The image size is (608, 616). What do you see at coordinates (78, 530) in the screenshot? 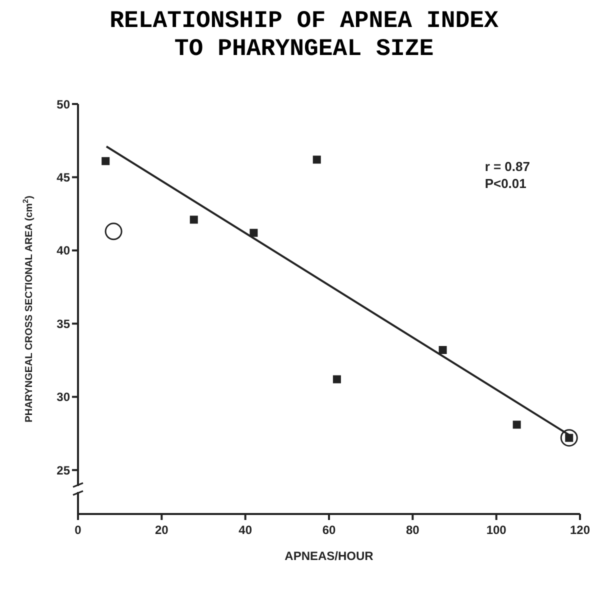
I see `x-tick-label: 0` at bounding box center [78, 530].